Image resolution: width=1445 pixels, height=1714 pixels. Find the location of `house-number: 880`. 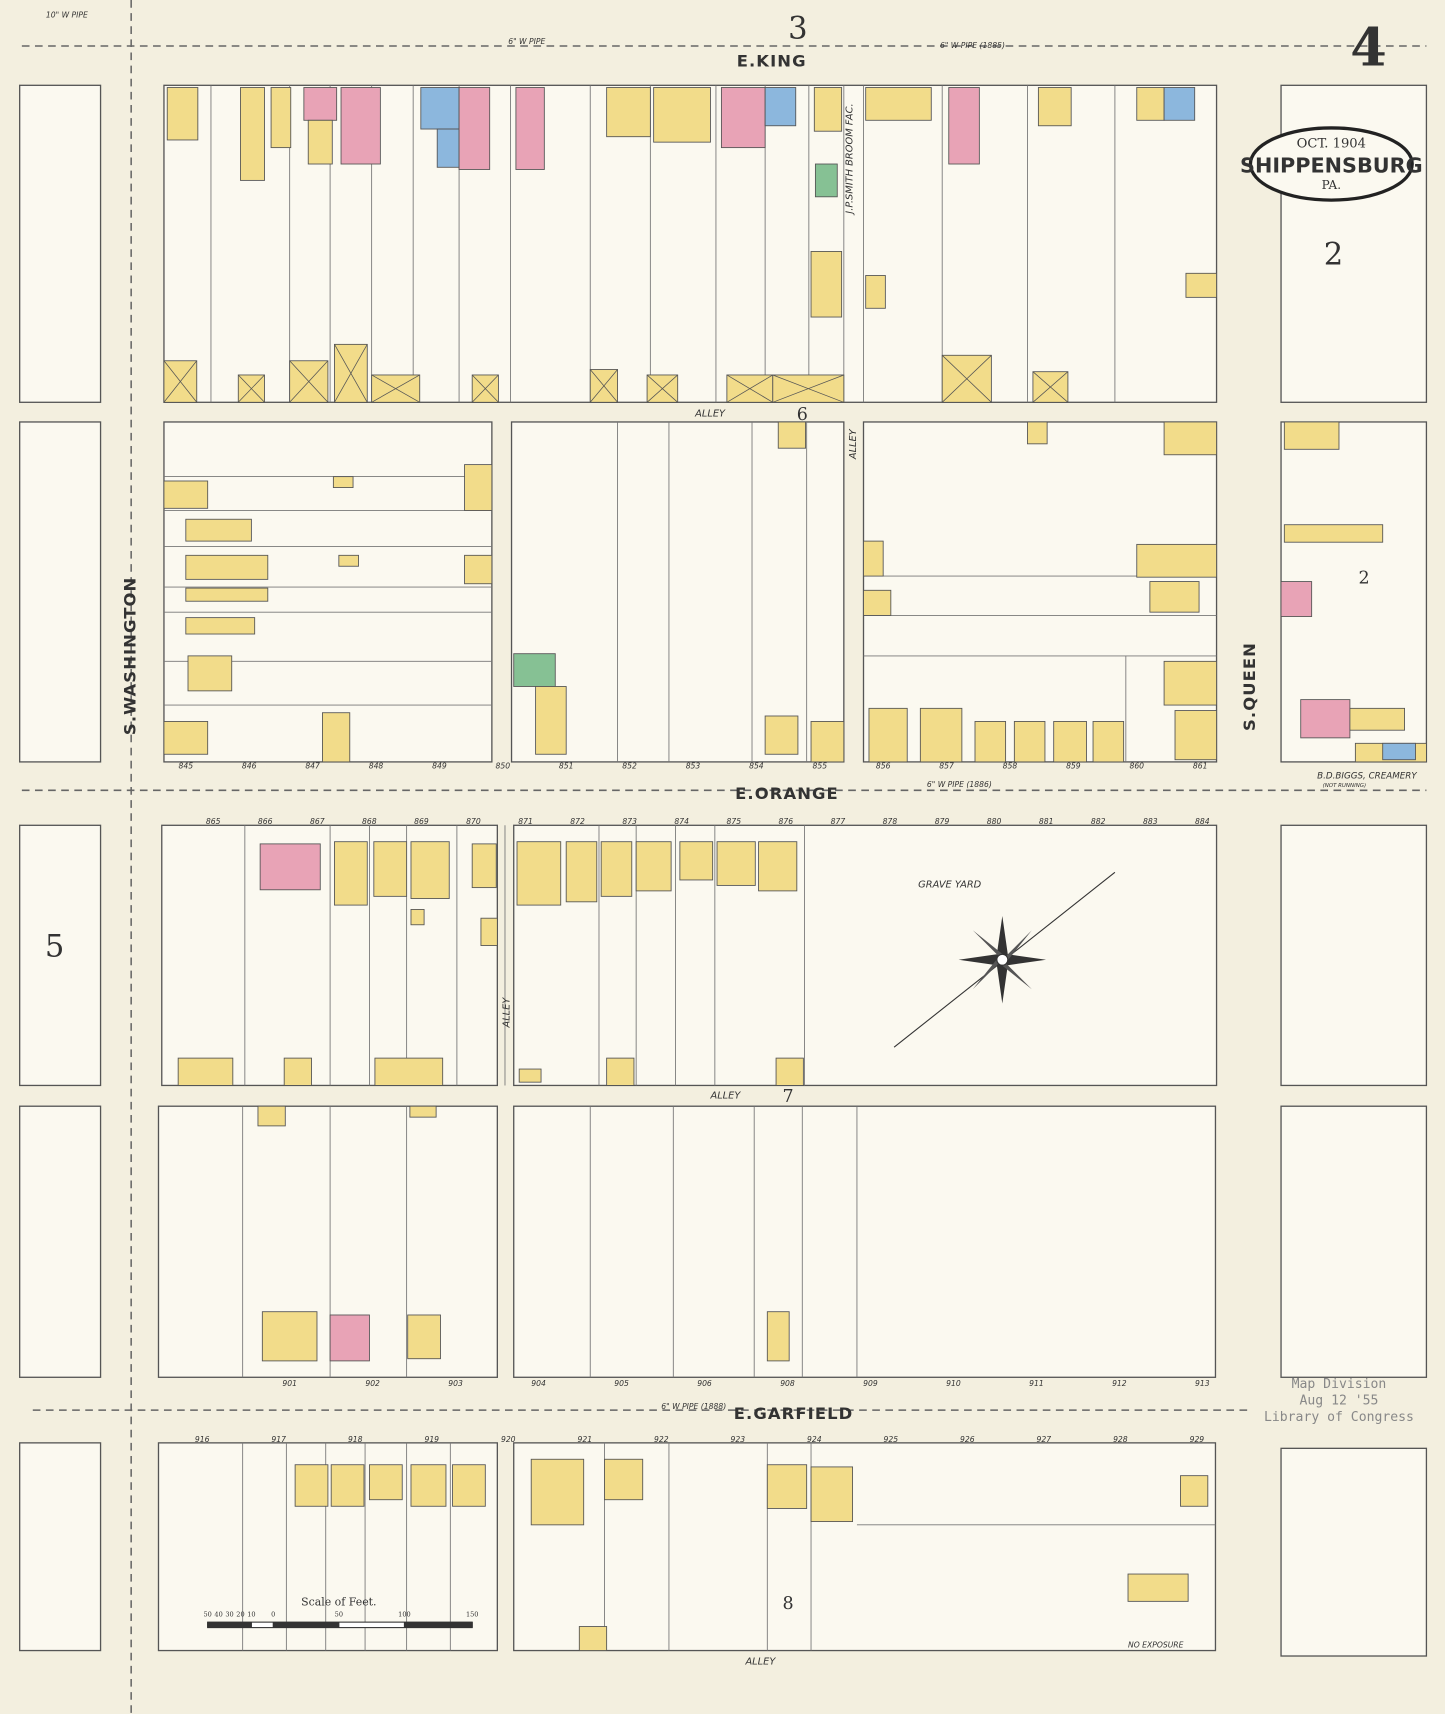

house-number: 880 is located at coordinates (994, 821).